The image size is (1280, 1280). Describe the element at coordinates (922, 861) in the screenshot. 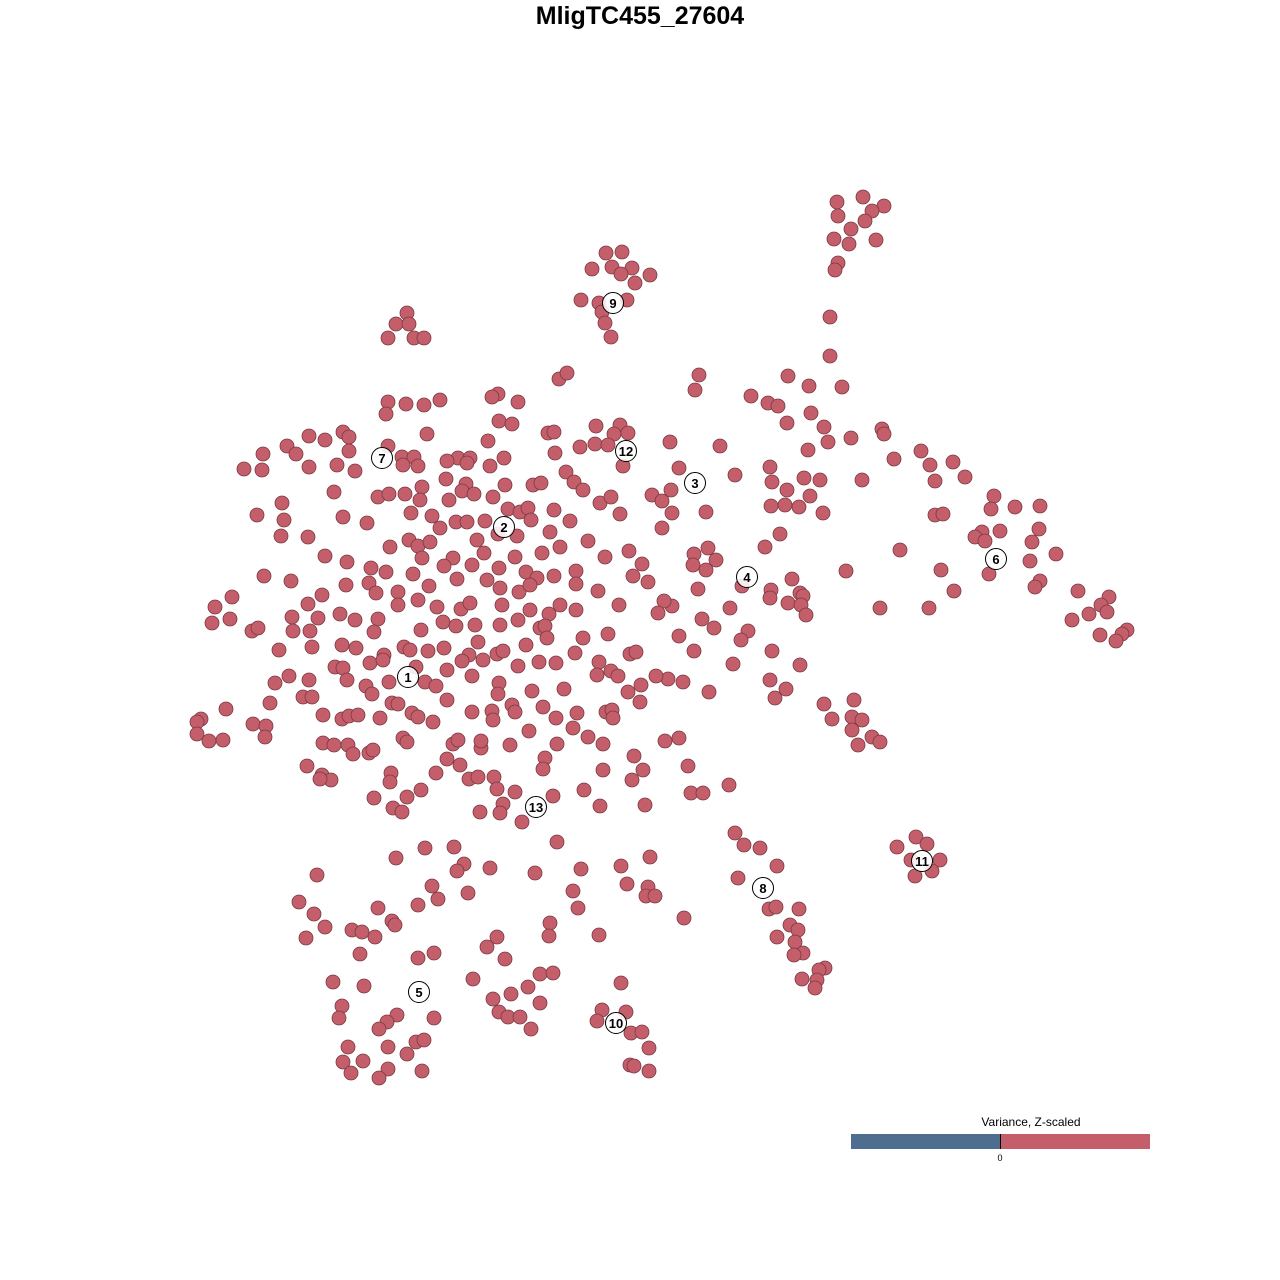

I see `cluster-label-11: 11` at that location.